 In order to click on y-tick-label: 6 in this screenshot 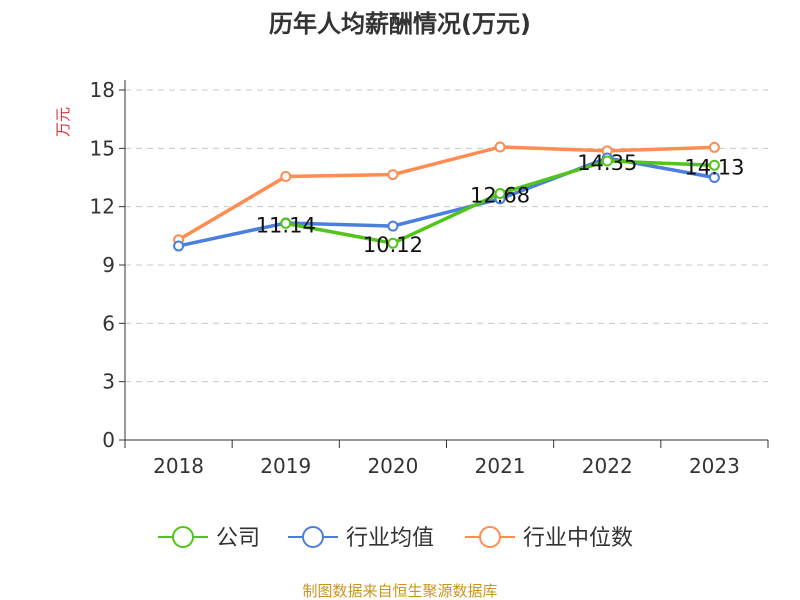, I will do `click(108, 323)`.